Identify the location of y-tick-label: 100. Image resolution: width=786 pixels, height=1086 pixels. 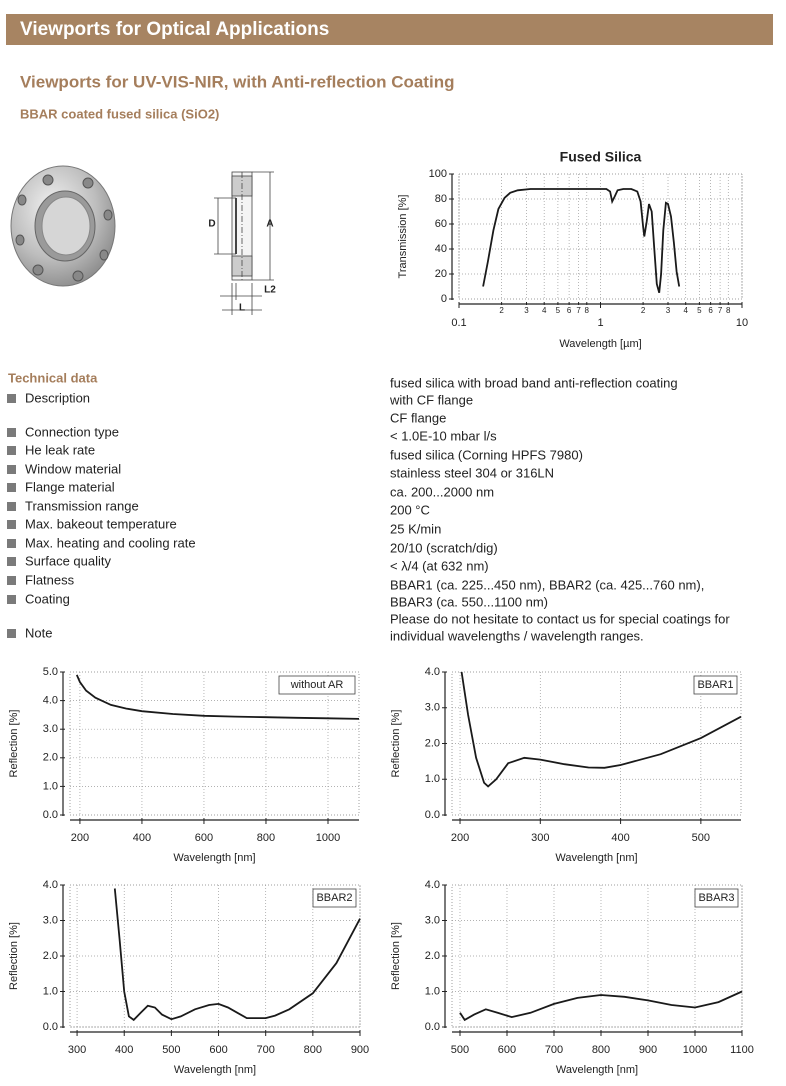
(438, 174).